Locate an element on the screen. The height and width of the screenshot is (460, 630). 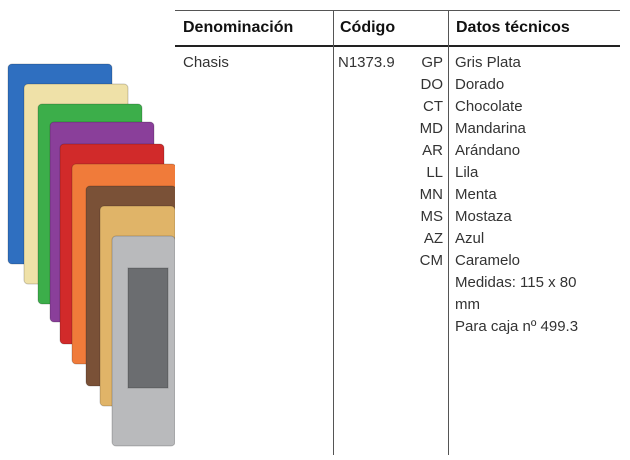
product-code: N1373.9 is located at coordinates (366, 62).